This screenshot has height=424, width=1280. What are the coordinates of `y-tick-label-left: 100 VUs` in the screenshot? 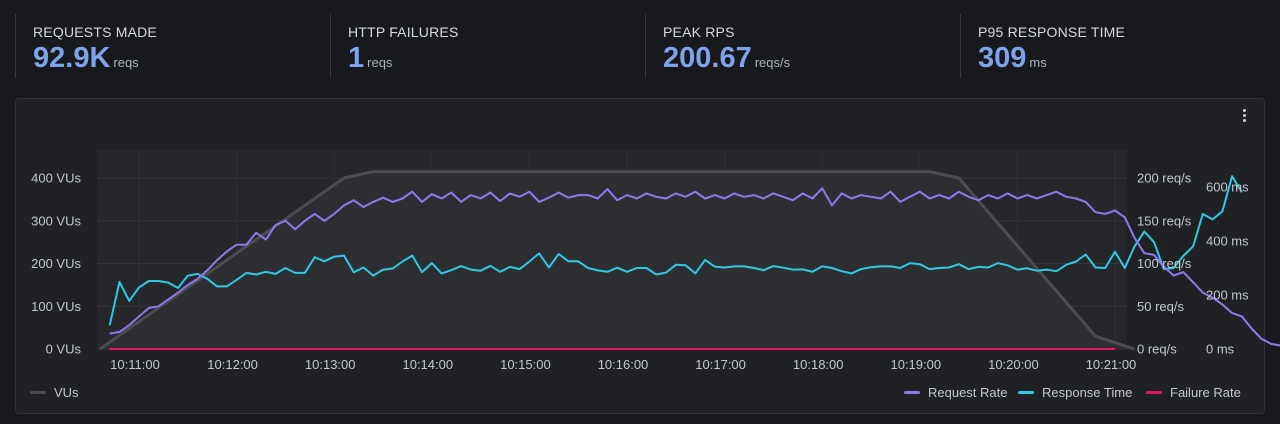 It's located at (56, 306).